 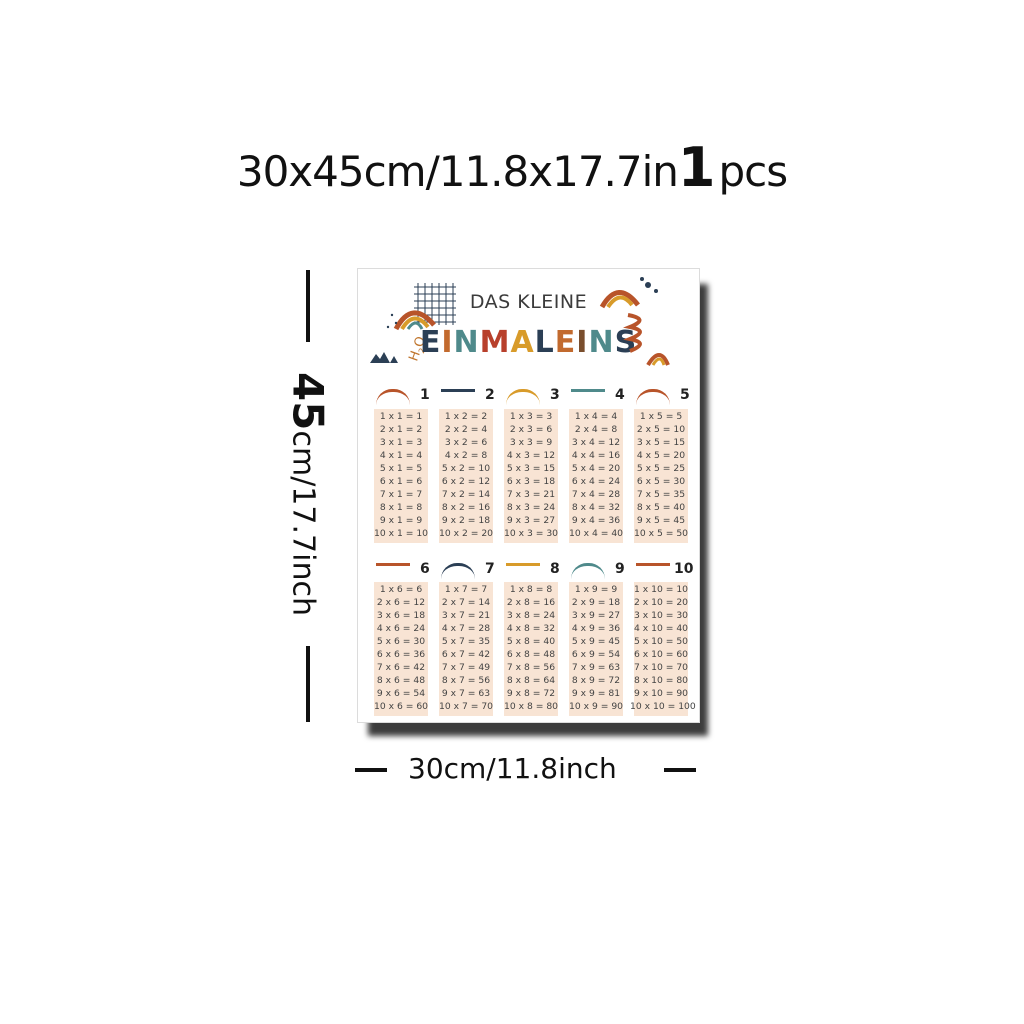 I want to click on size-text: 30x45cm/11.8x17.7in, so click(x=457, y=171).